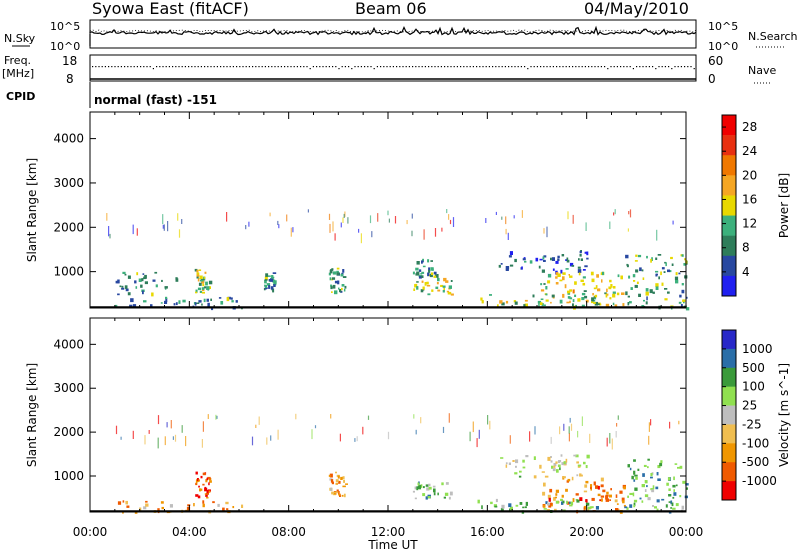  I want to click on x-tick-label: 00:00, so click(90, 532).